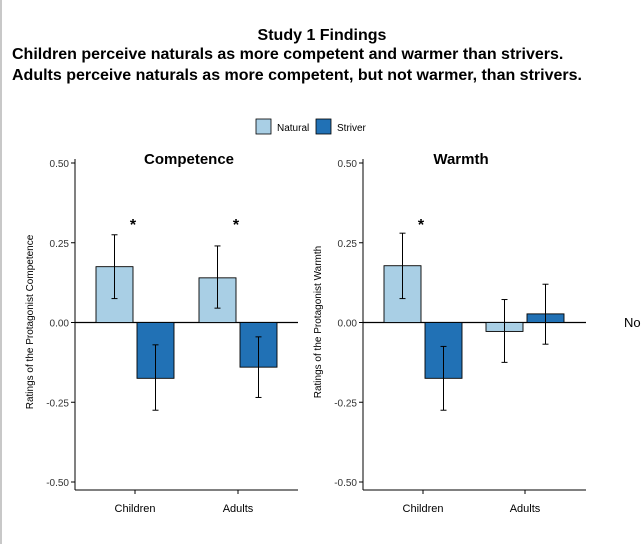 The height and width of the screenshot is (544, 644). Describe the element at coordinates (352, 128) in the screenshot. I see `legend-label-striver: Striver` at that location.